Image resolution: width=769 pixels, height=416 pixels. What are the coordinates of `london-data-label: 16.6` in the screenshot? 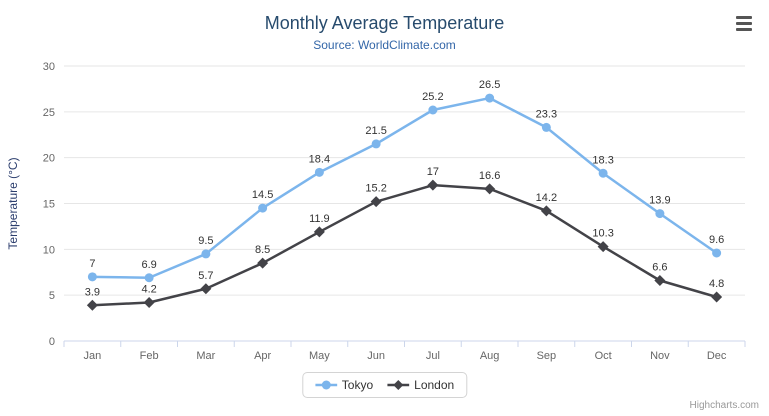 It's located at (489, 176).